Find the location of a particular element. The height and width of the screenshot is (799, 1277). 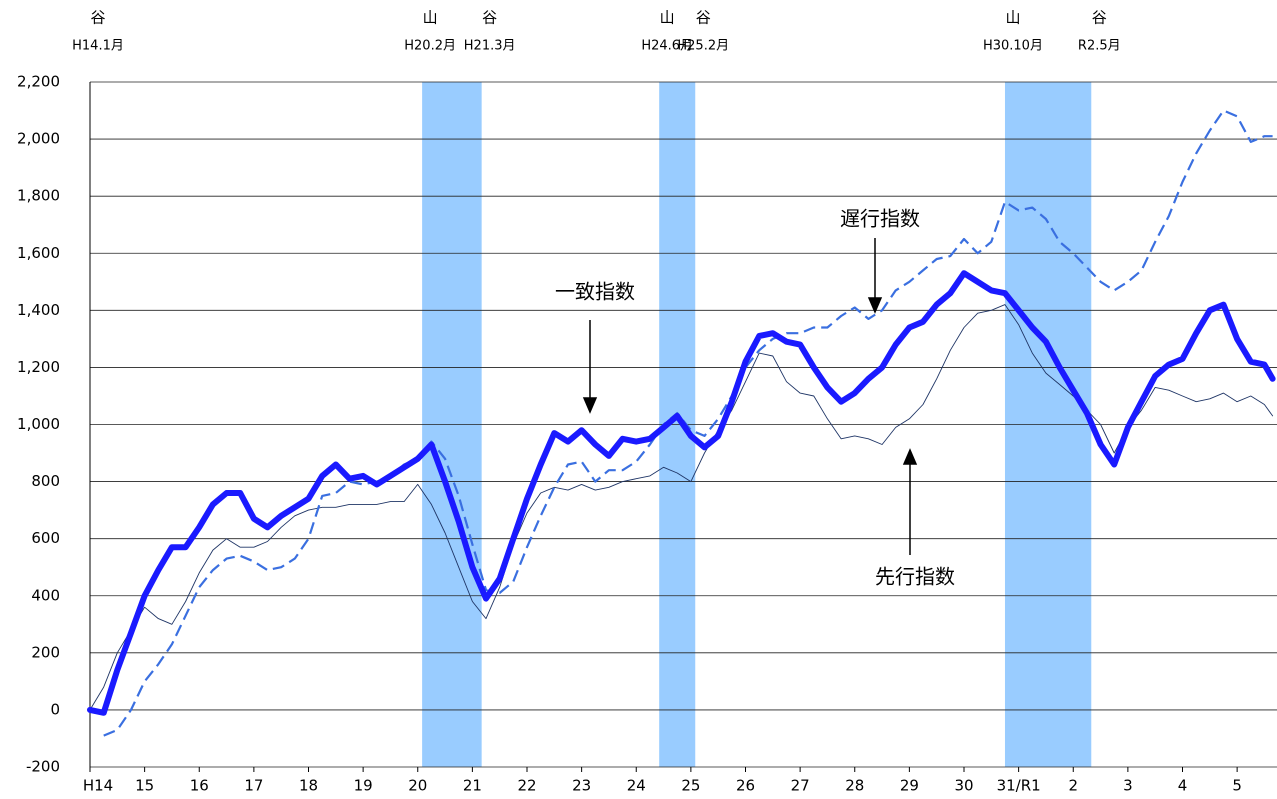

x-tick-label: 2 is located at coordinates (1073, 786).